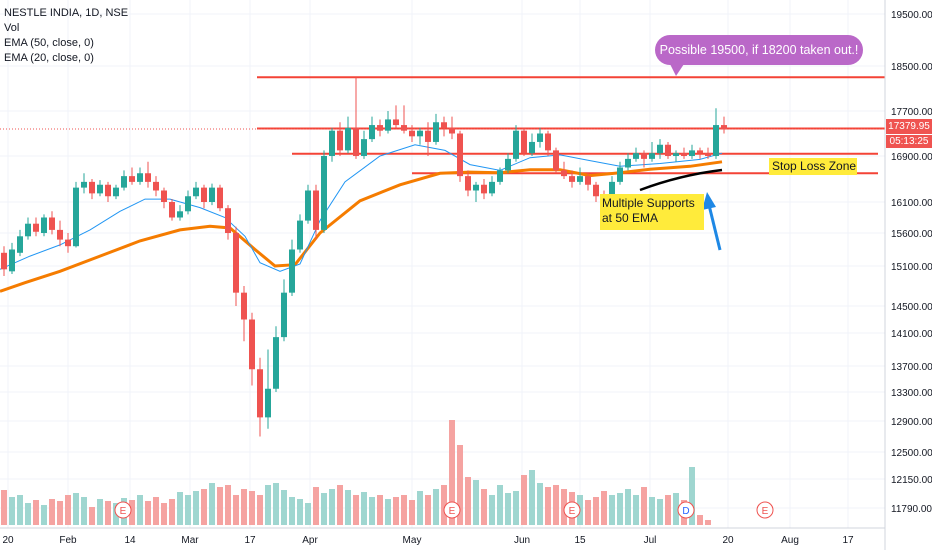 This screenshot has width=932, height=550. I want to click on legend-vol: Vol, so click(12, 28).